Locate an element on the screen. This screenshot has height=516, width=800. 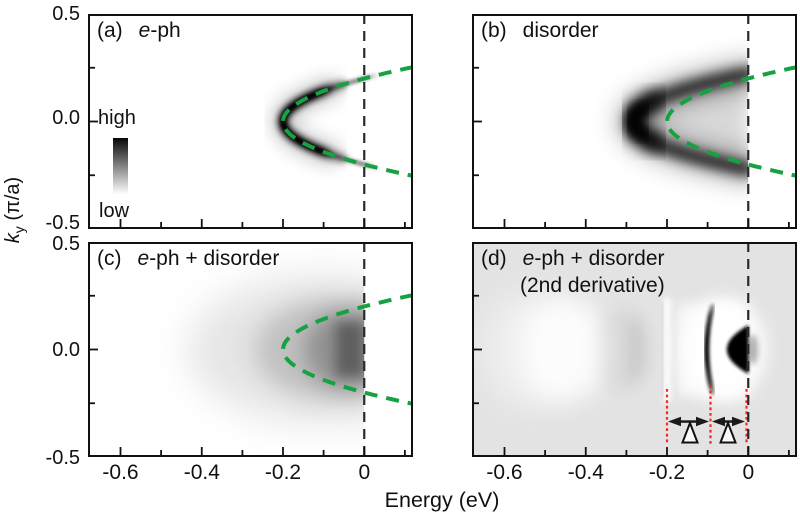
panel-c-title: (c) e-ph + disorder is located at coordinates (188, 258).